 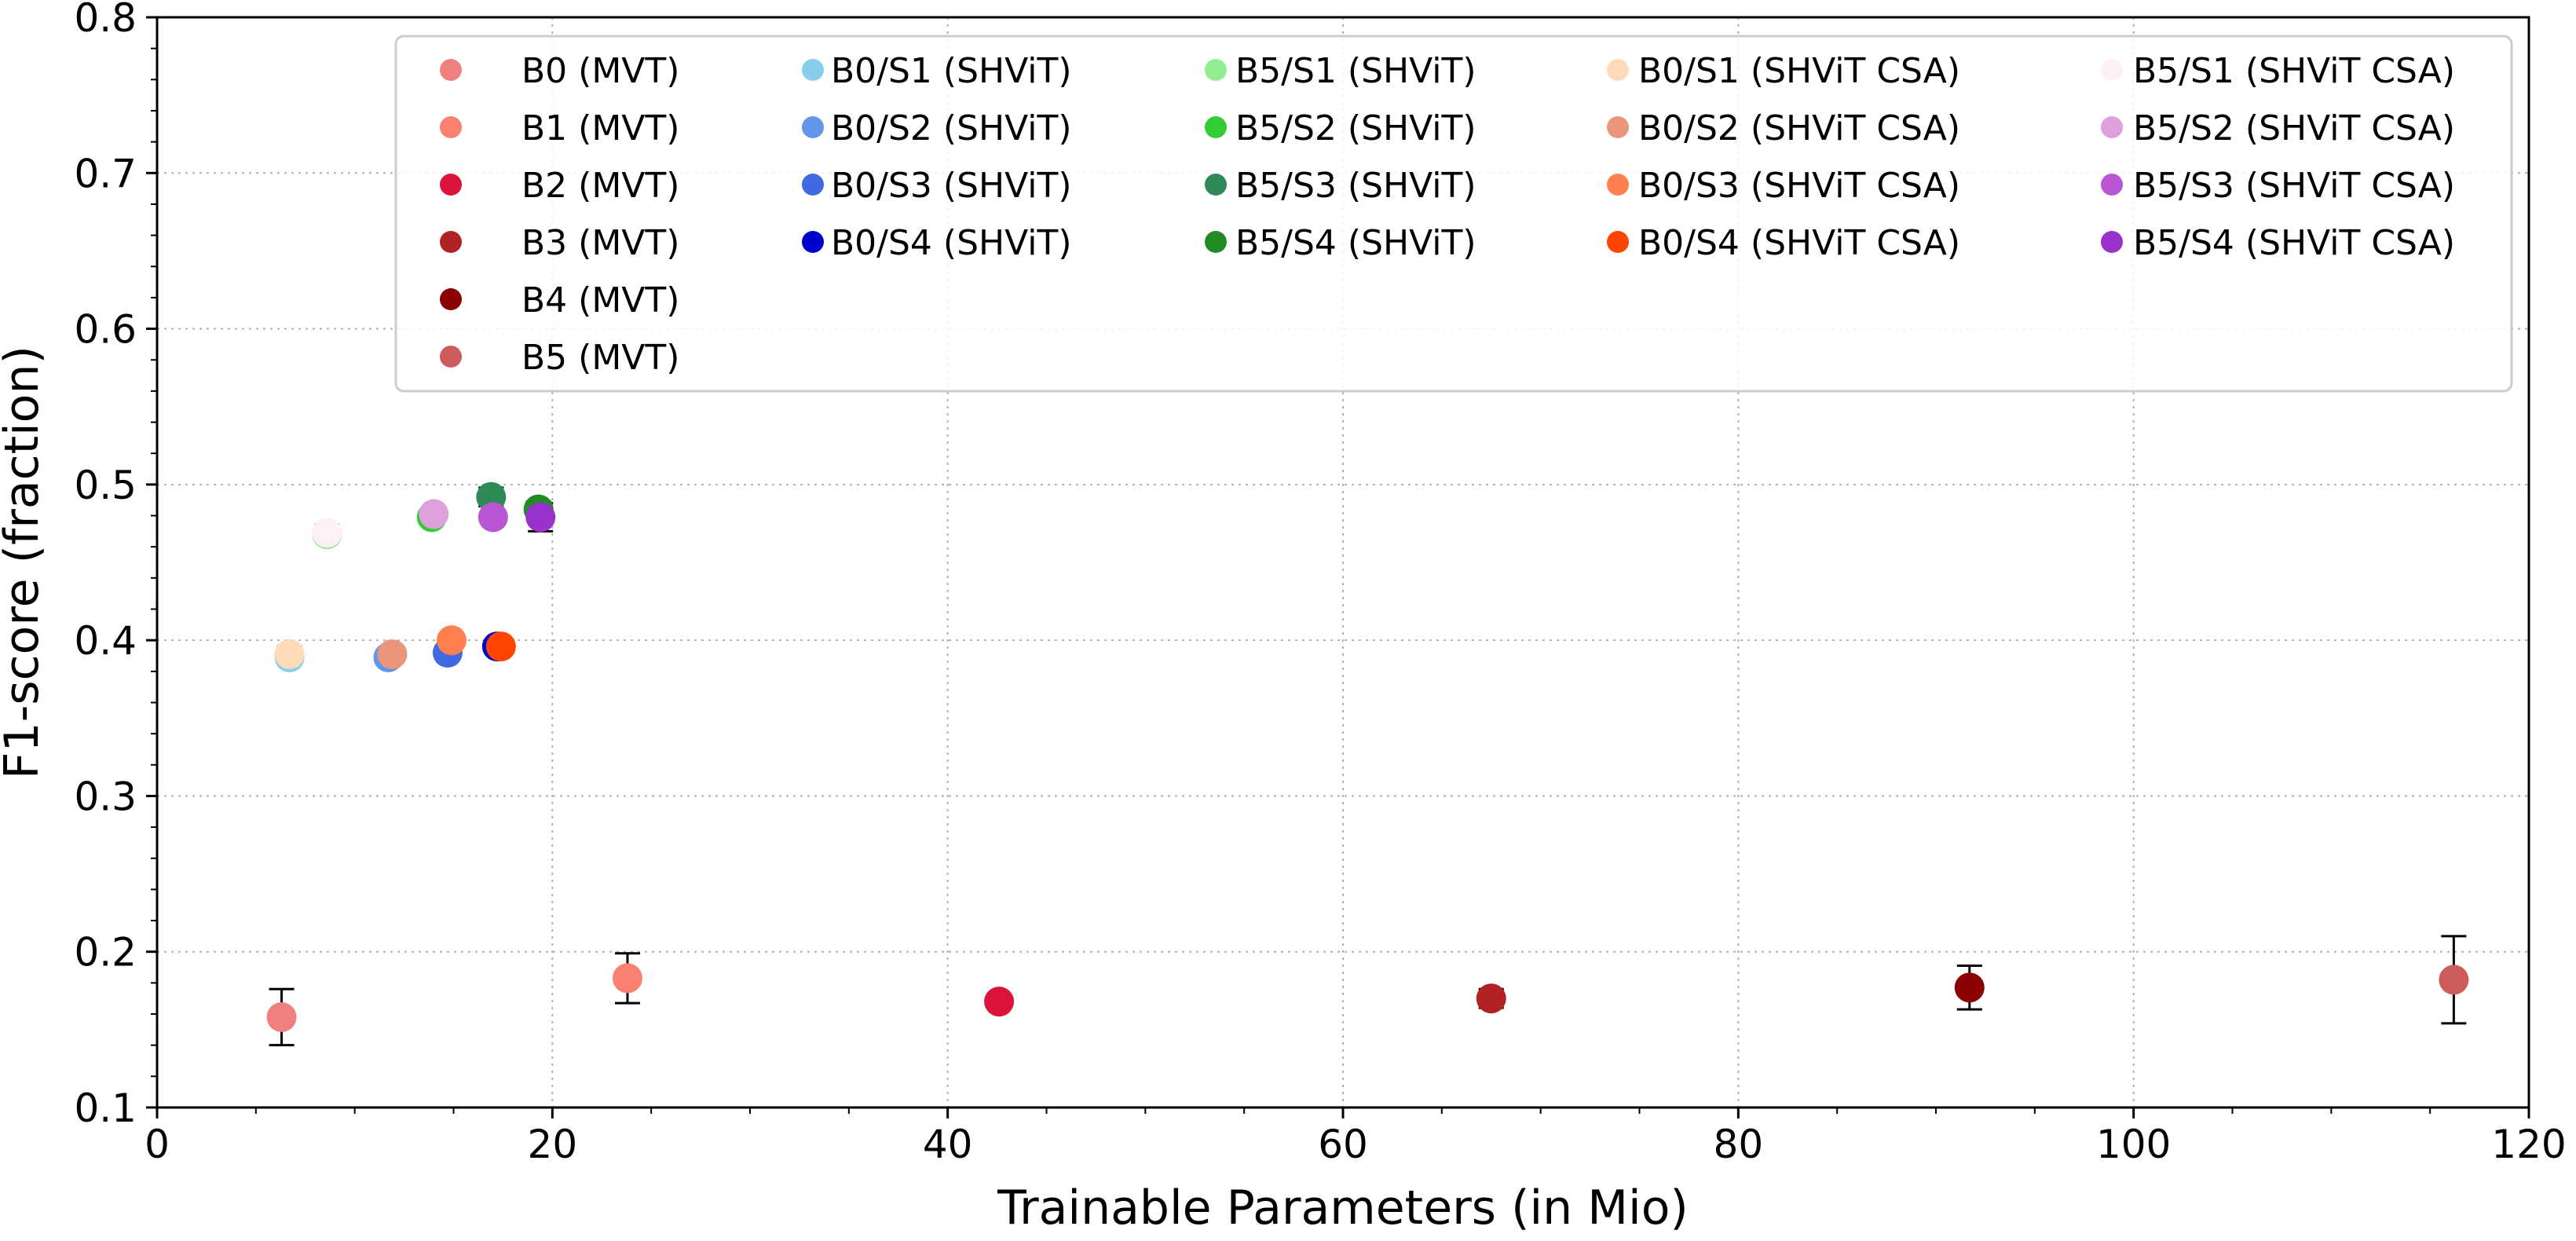 What do you see at coordinates (1355, 128) in the screenshot?
I see `legend-label: B5/S2 (SHViT)` at bounding box center [1355, 128].